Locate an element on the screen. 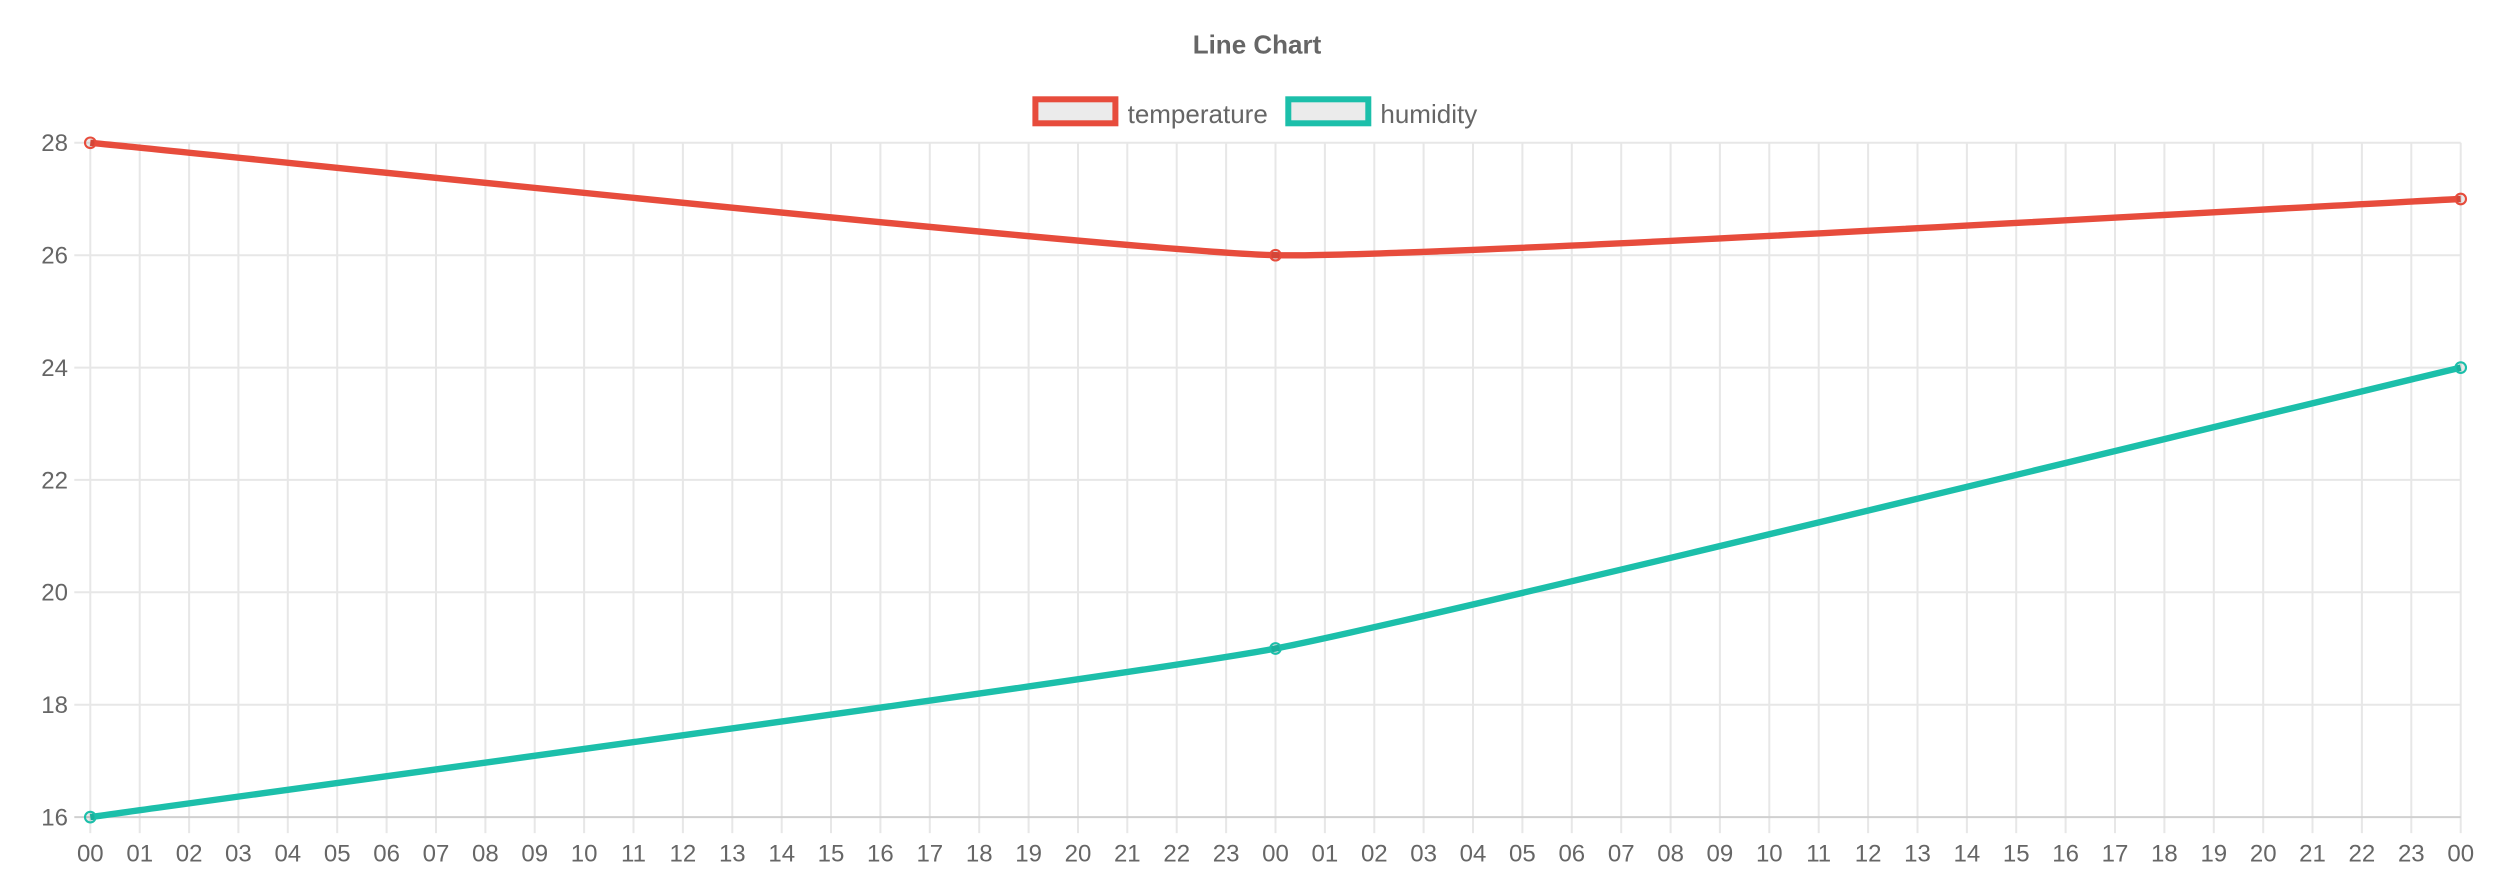 The height and width of the screenshot is (895, 2506). svg-text: 28 is located at coordinates (54, 143).